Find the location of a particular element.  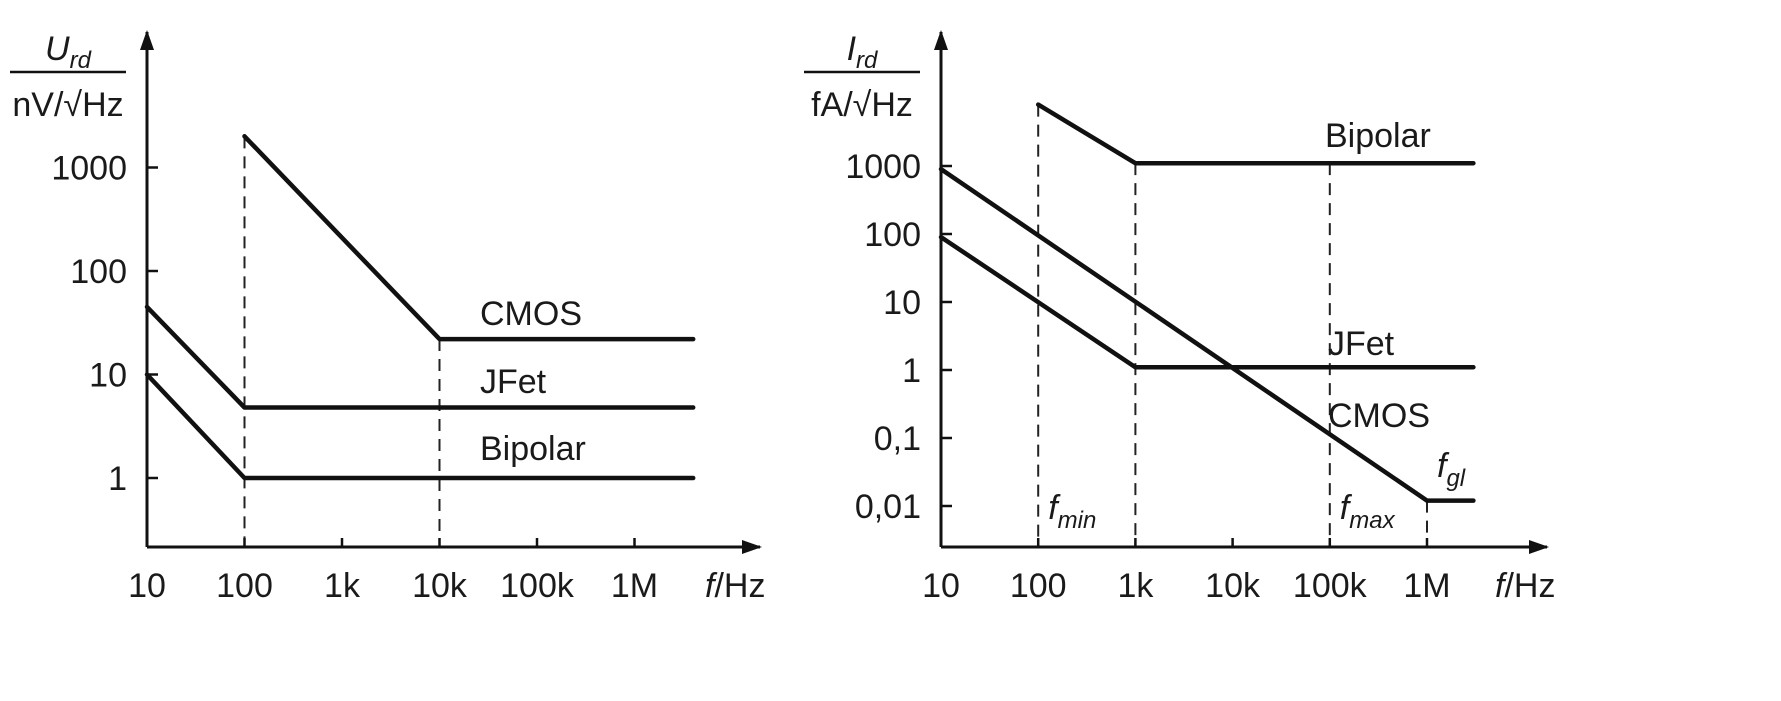

y-axis-label: Ird is located at coordinates (862, 52).